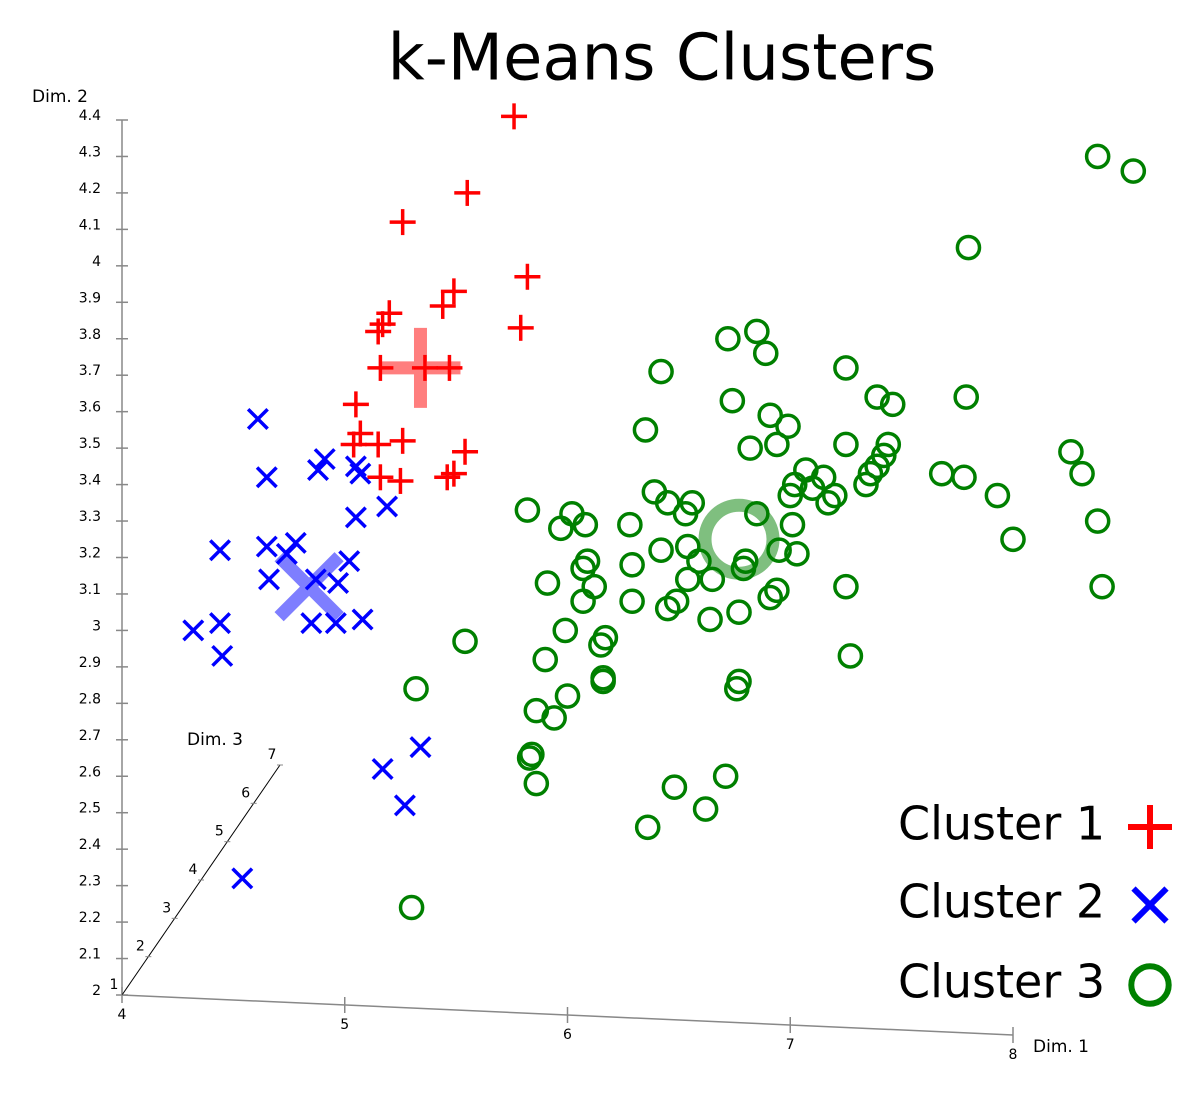 The image size is (1200, 1095). What do you see at coordinates (1001, 824) in the screenshot?
I see `legend-label: Cluster 1` at bounding box center [1001, 824].